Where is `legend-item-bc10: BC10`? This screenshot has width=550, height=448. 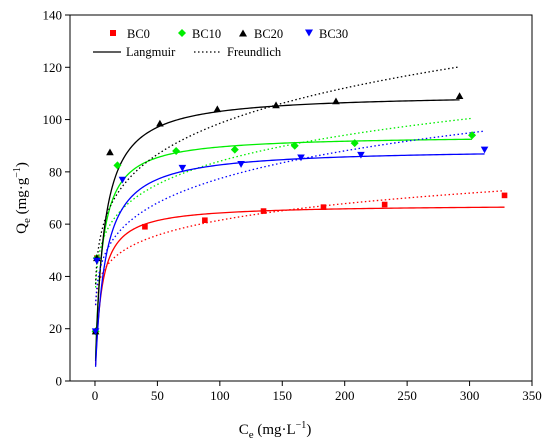
legend-item-bc10: BC10 is located at coordinates (199, 34).